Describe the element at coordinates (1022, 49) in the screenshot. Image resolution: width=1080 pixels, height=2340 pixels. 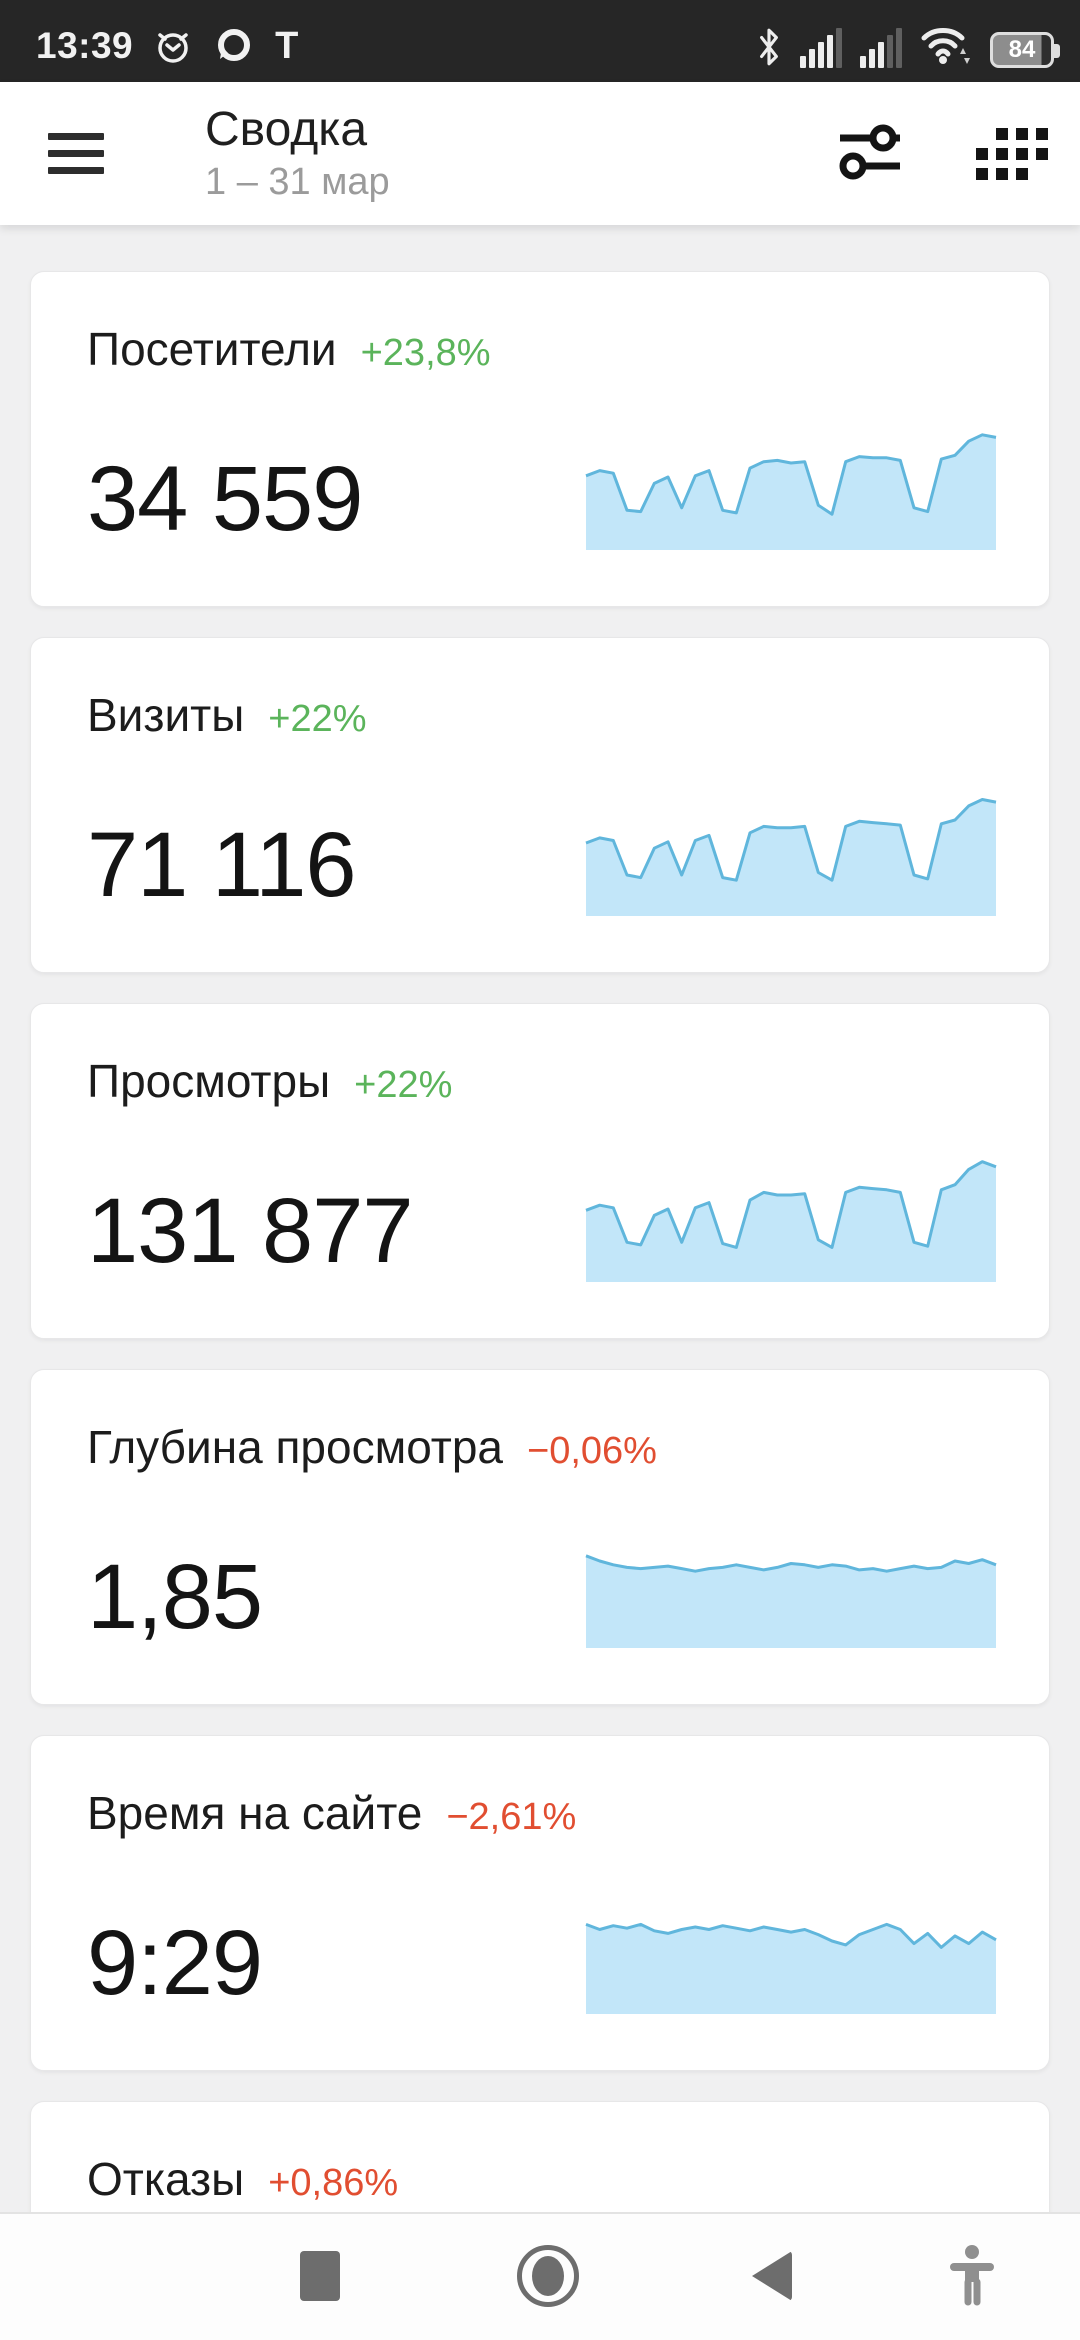
I see `battery-percent: 84` at that location.